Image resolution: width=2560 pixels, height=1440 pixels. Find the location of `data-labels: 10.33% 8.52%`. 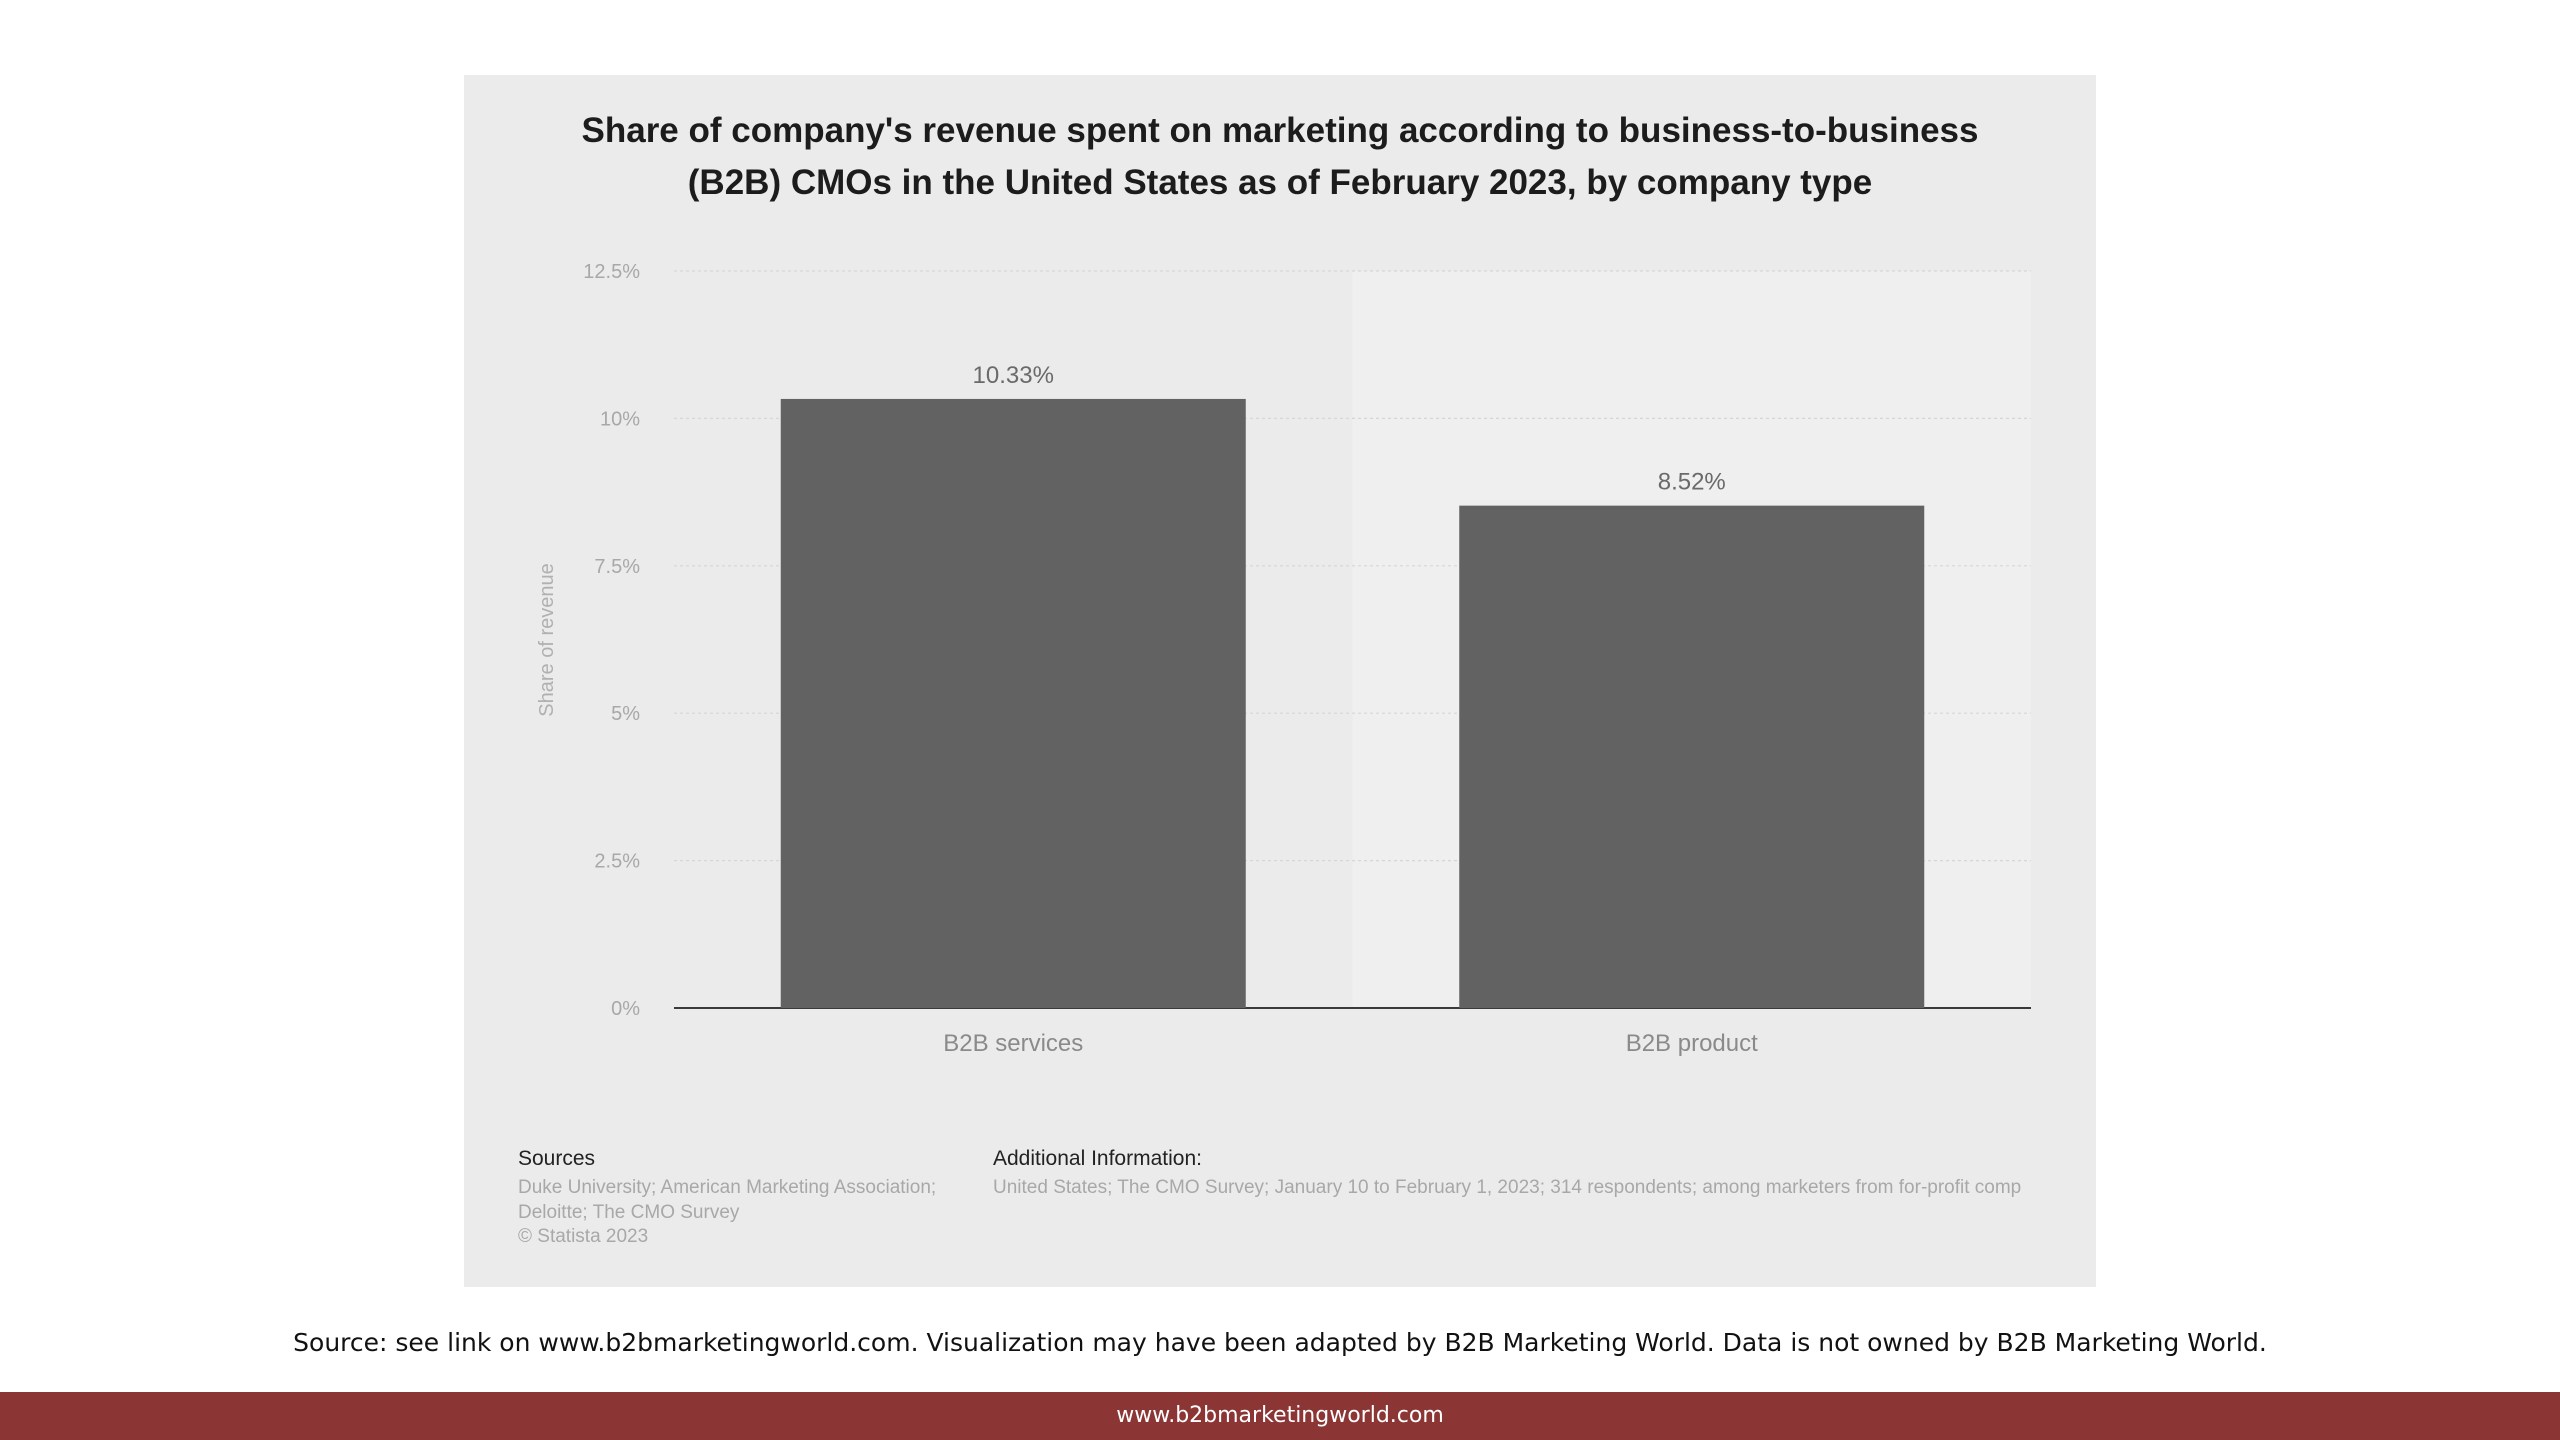

data-labels: 10.33% 8.52% is located at coordinates (1349, 429).